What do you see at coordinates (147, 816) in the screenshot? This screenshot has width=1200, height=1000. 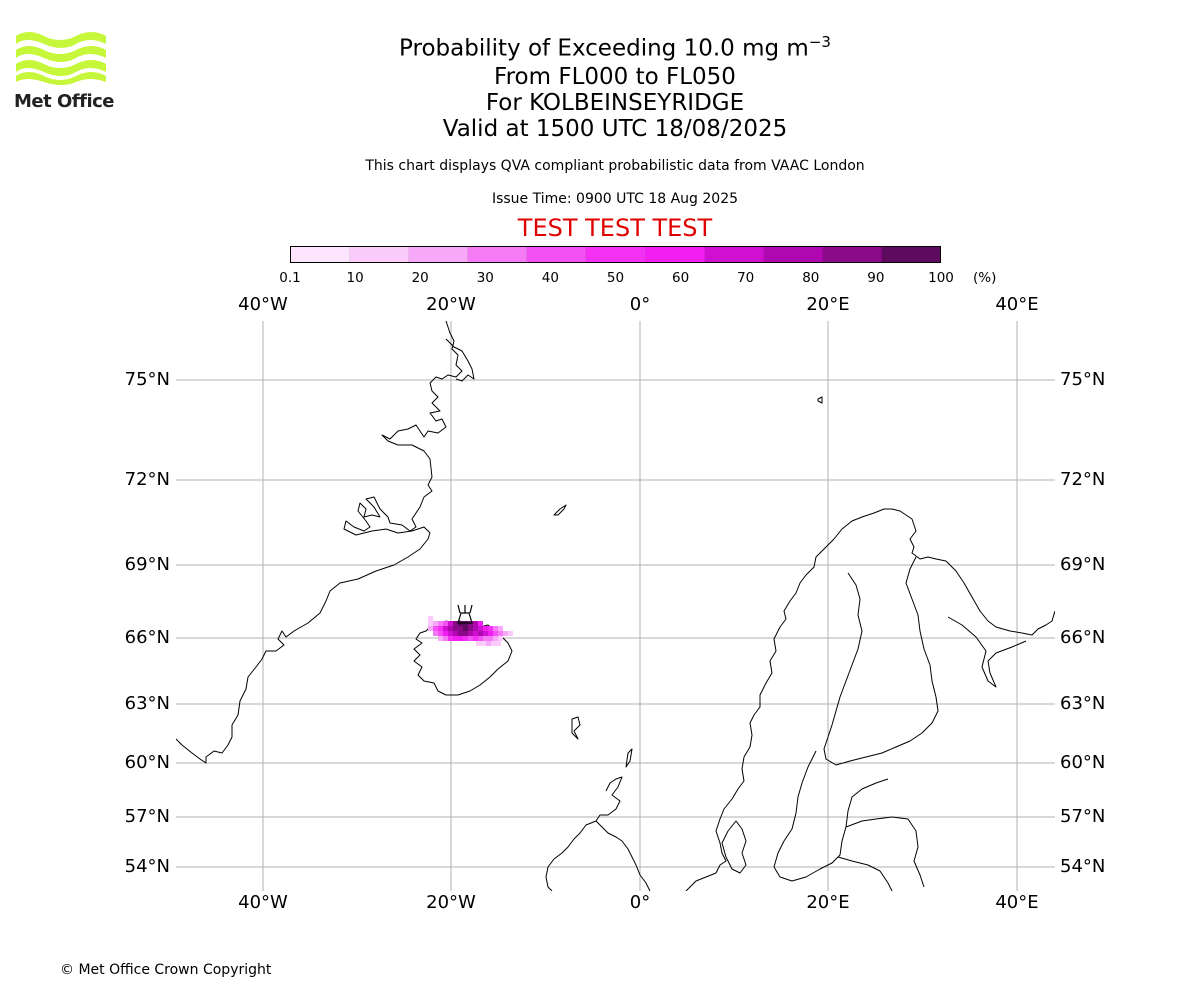 I see `lat-label-left: 57°N` at bounding box center [147, 816].